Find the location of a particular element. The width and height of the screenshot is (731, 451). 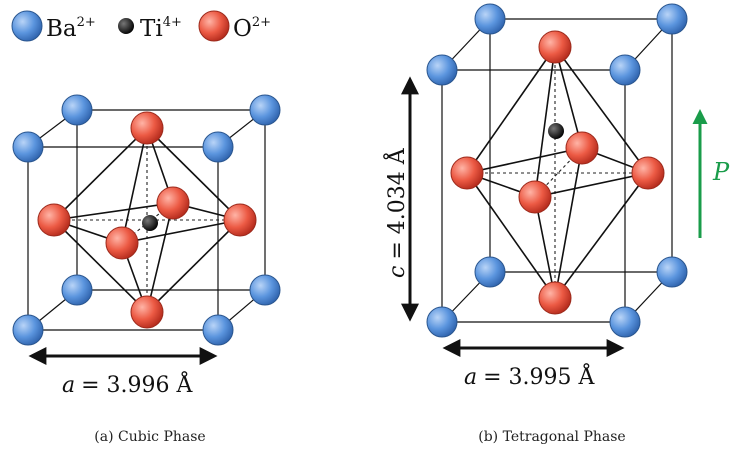

o-legend-charge: 2+ is located at coordinates (261, 22).